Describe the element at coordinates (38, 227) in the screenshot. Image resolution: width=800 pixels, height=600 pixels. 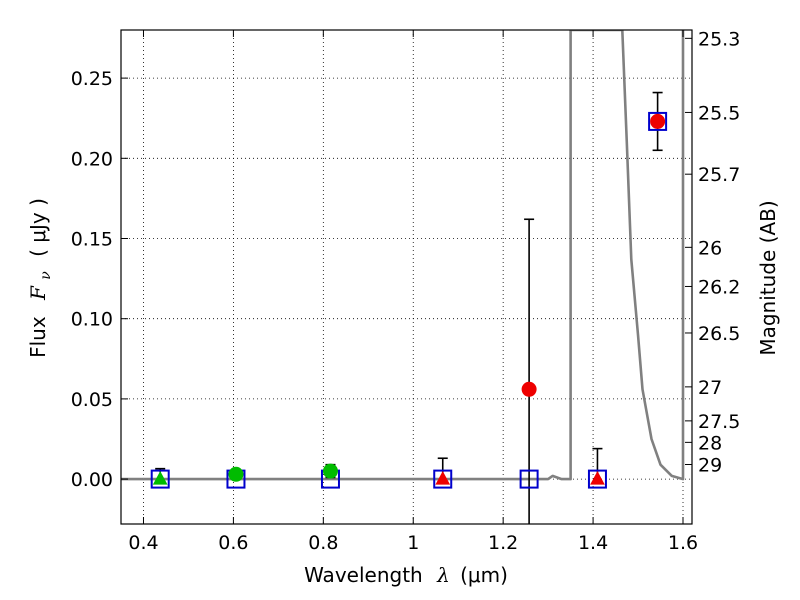
I see `y-axis-label-unit: ( μJy )` at that location.